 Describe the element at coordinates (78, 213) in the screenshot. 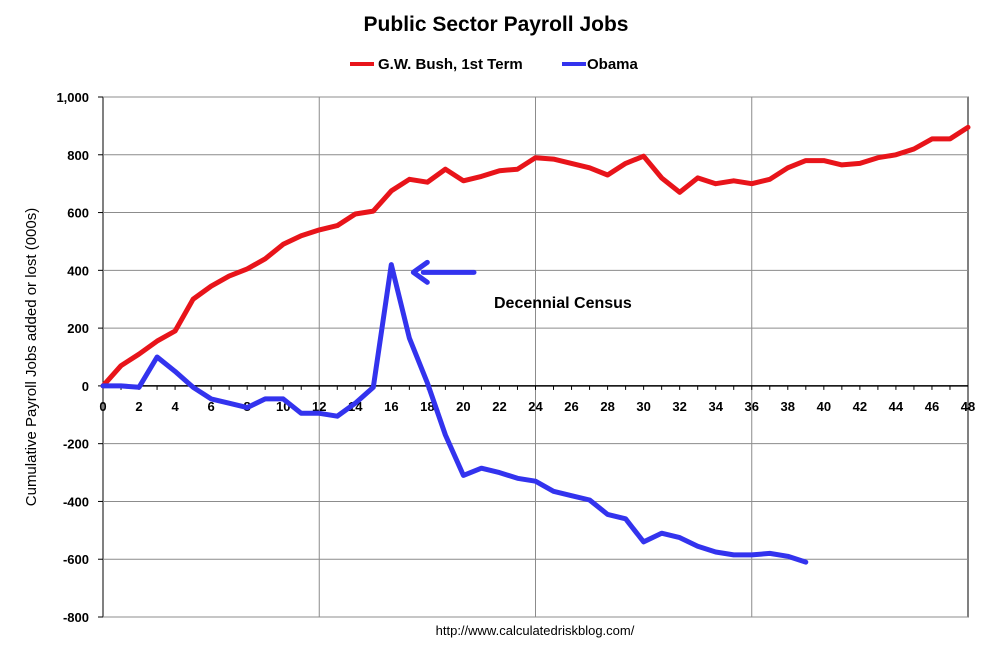

I see `y-tick-label: 600` at that location.